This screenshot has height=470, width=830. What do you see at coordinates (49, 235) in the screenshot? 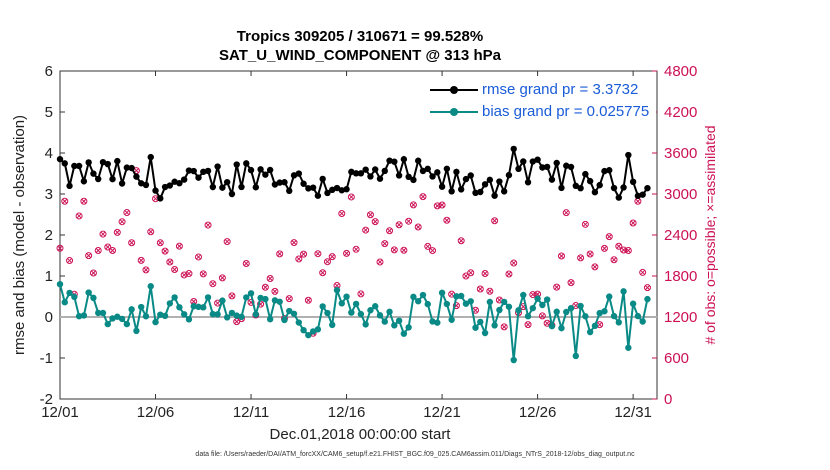
I see `y-tick-label-left: 2` at bounding box center [49, 235].